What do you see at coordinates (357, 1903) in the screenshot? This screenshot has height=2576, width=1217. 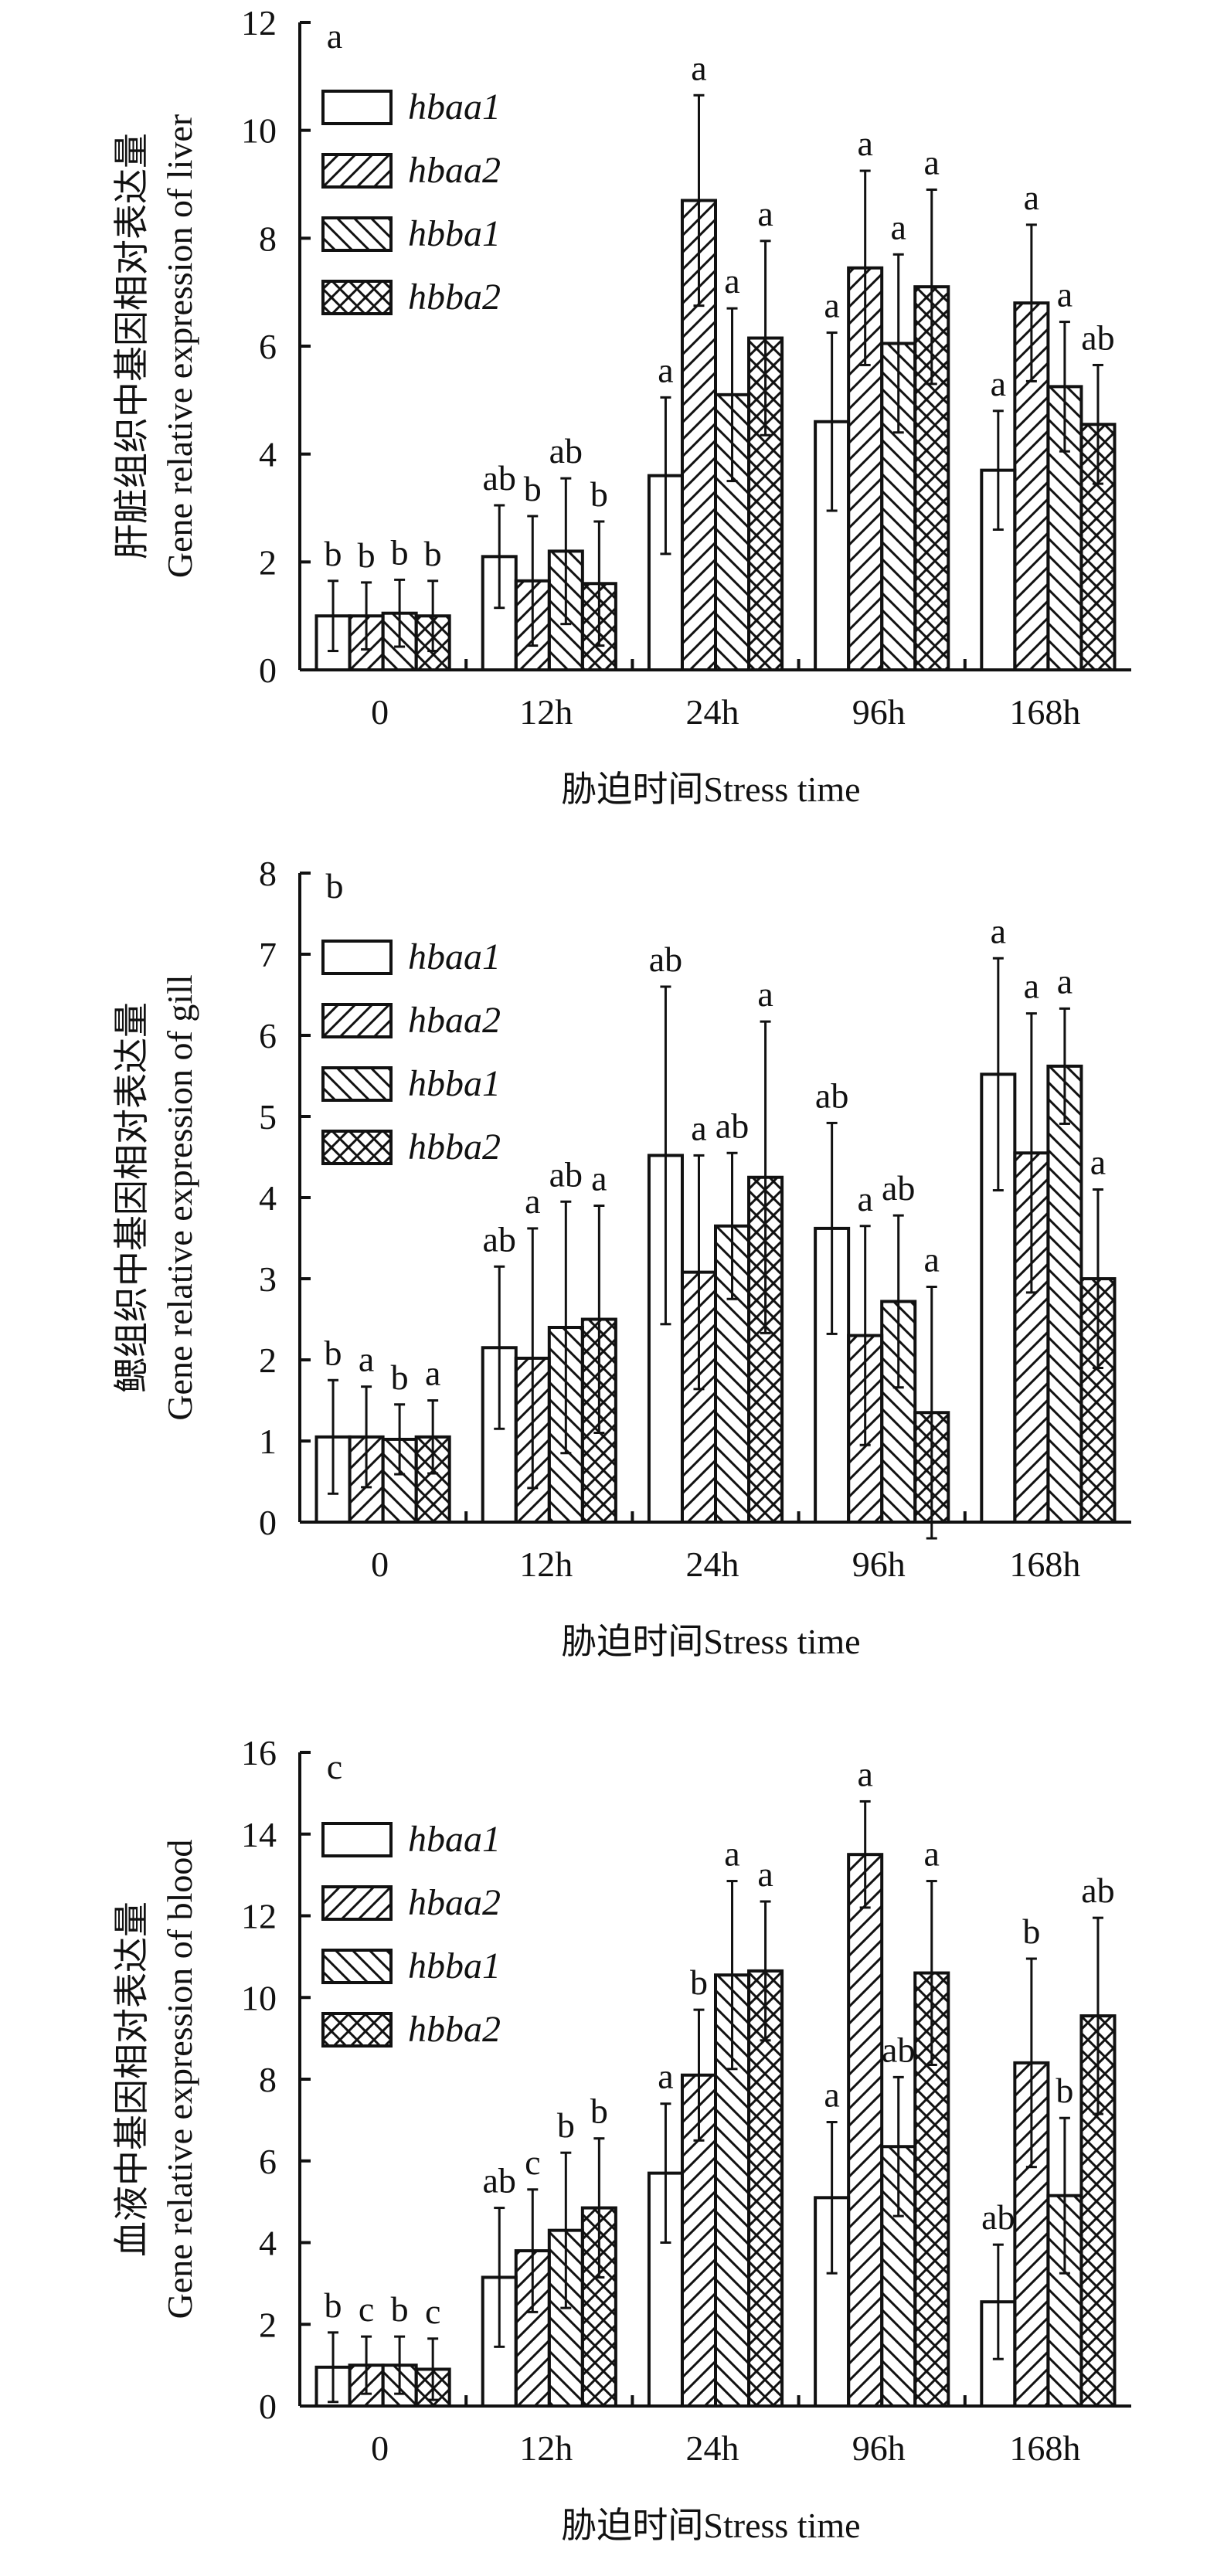 I see `legend-swatch-hbaa2` at bounding box center [357, 1903].